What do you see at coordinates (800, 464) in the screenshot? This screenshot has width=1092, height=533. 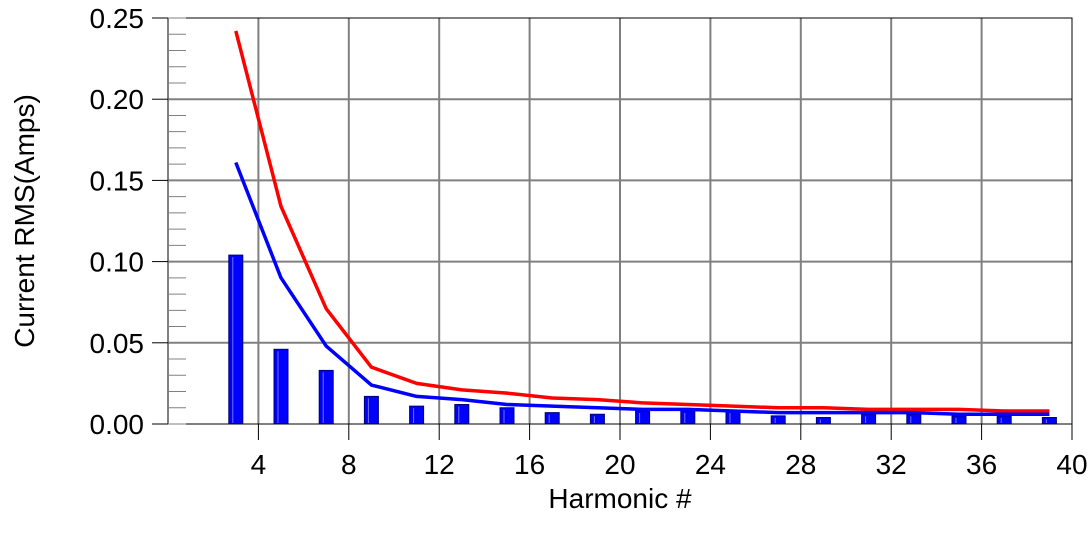 I see `x-tick-label: 28` at bounding box center [800, 464].